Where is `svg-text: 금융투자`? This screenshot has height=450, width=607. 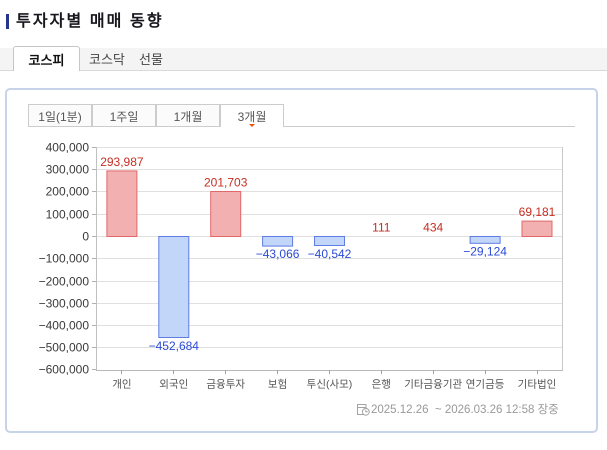
svg-text: 금융투자 is located at coordinates (225, 385).